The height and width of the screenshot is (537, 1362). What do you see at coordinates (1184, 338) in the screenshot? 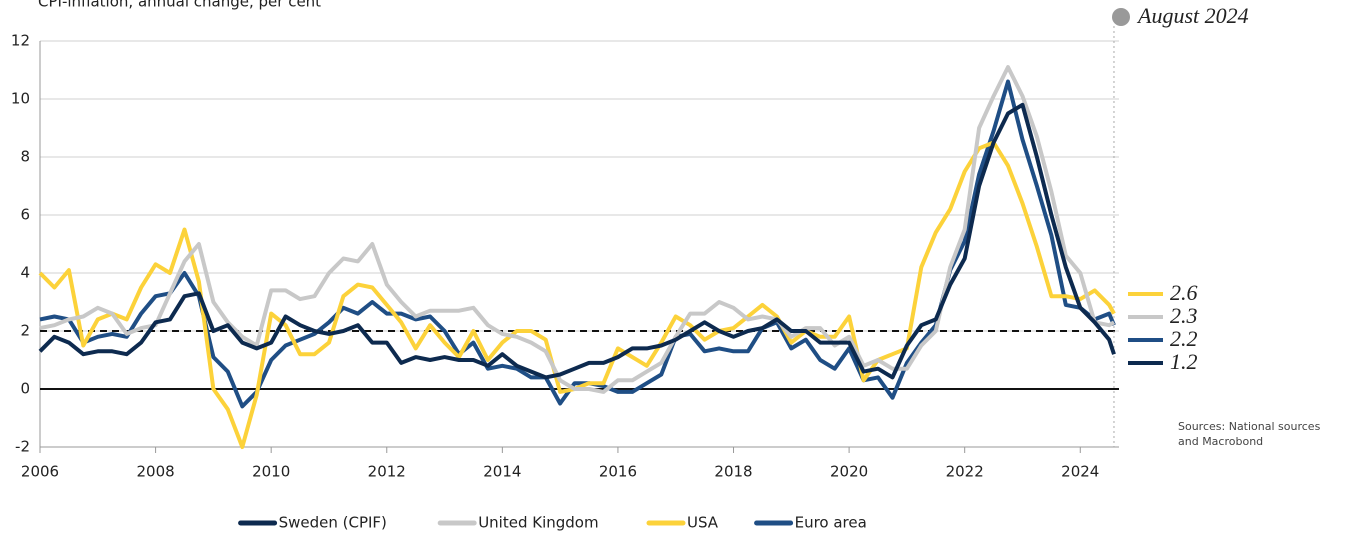
I see `end-label: 2.2` at bounding box center [1184, 338].